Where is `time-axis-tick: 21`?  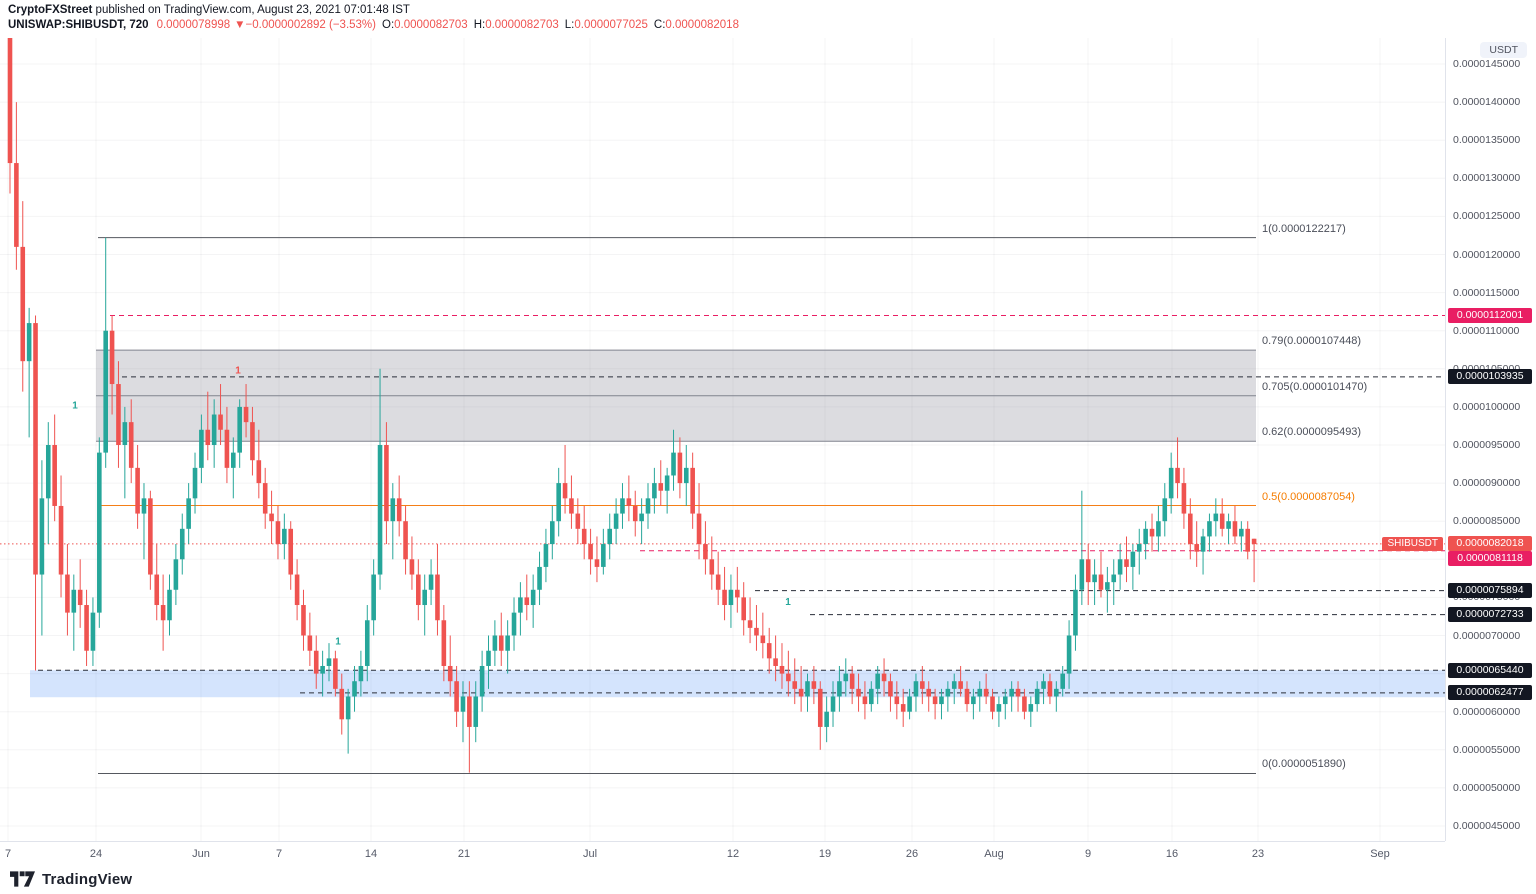
time-axis-tick: 21 is located at coordinates (464, 854).